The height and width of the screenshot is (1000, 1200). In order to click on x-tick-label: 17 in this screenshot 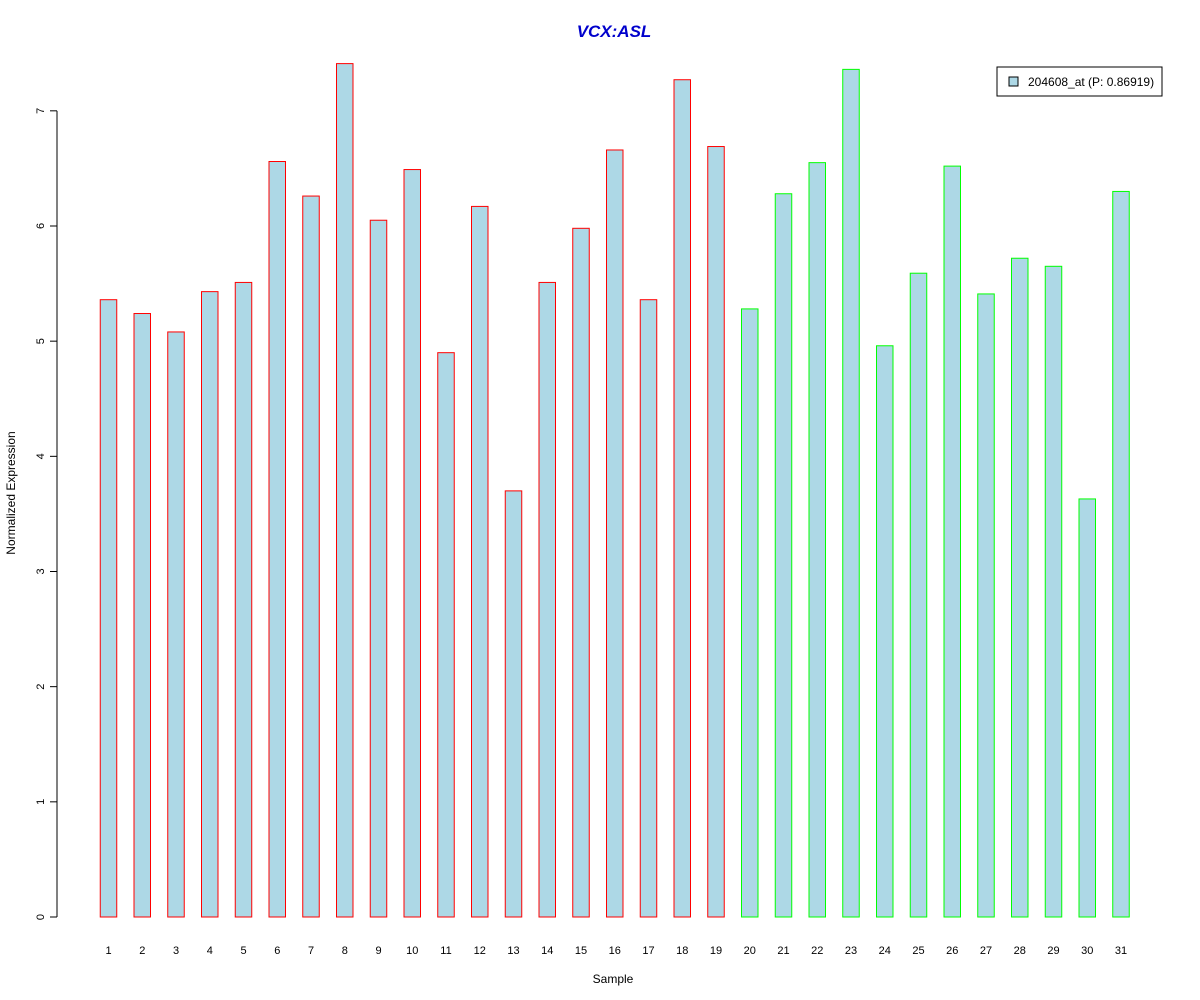, I will do `click(648, 951)`.